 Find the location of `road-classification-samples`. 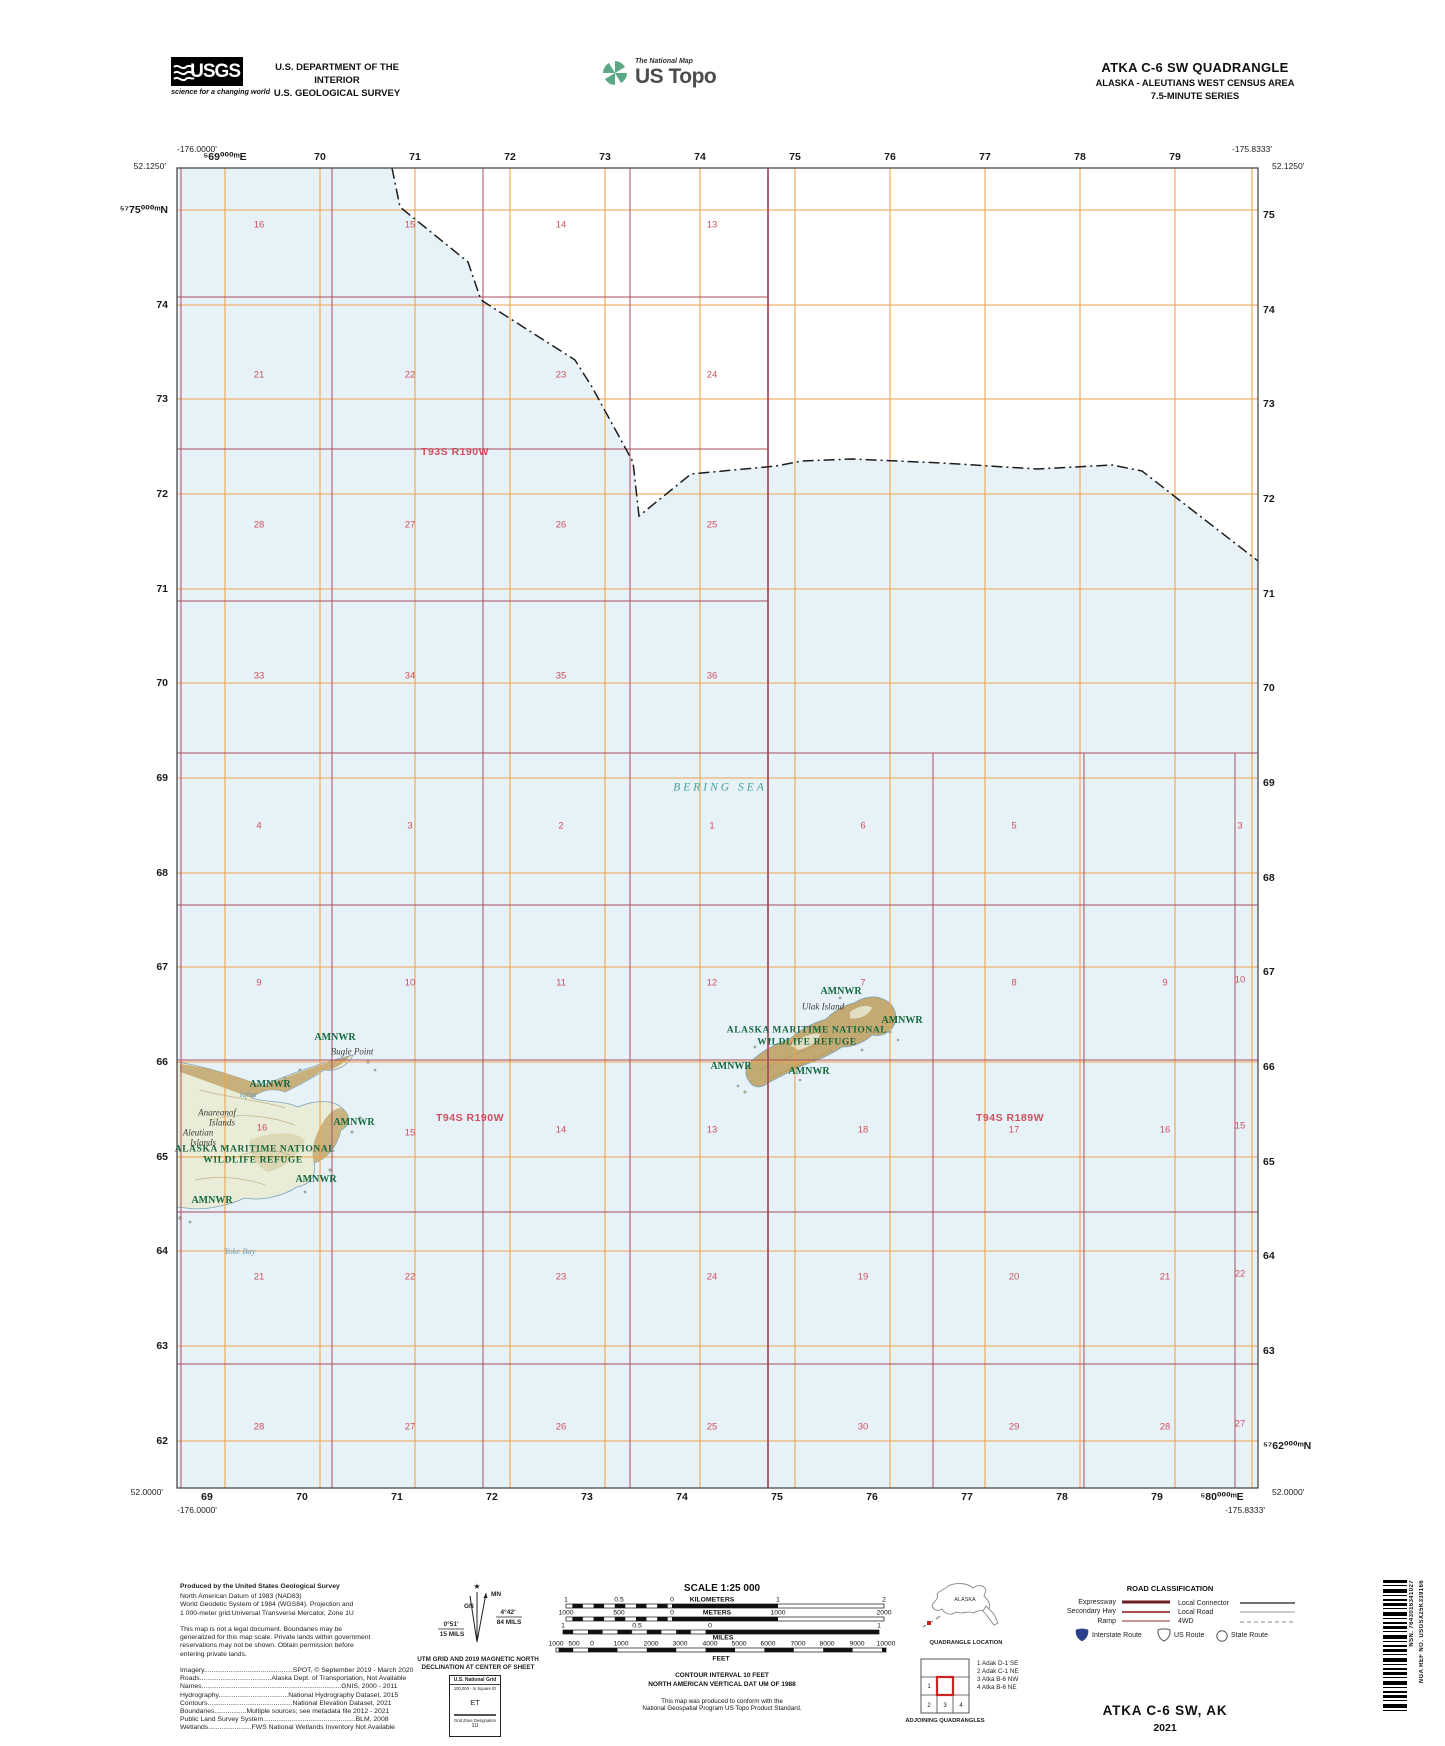

road-classification-samples is located at coordinates (1185, 1621).